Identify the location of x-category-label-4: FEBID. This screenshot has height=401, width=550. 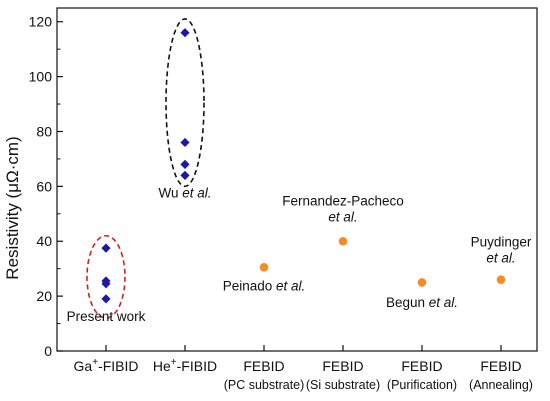
(421, 366).